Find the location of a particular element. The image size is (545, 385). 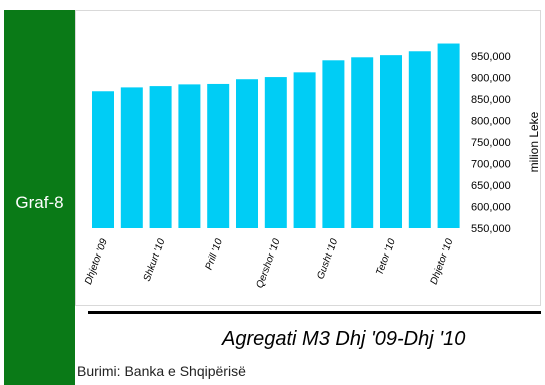

y-tick-label: 900,000 is located at coordinates (491, 79).